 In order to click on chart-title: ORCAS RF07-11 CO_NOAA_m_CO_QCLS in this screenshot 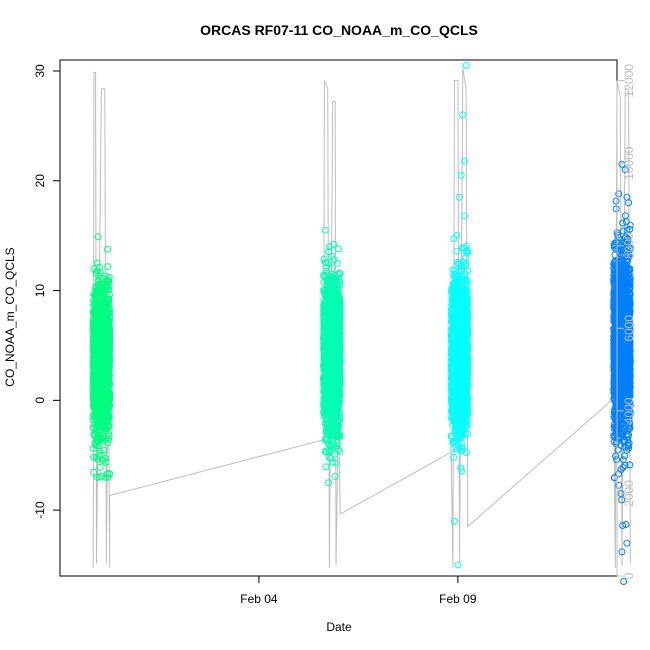, I will do `click(339, 30)`.